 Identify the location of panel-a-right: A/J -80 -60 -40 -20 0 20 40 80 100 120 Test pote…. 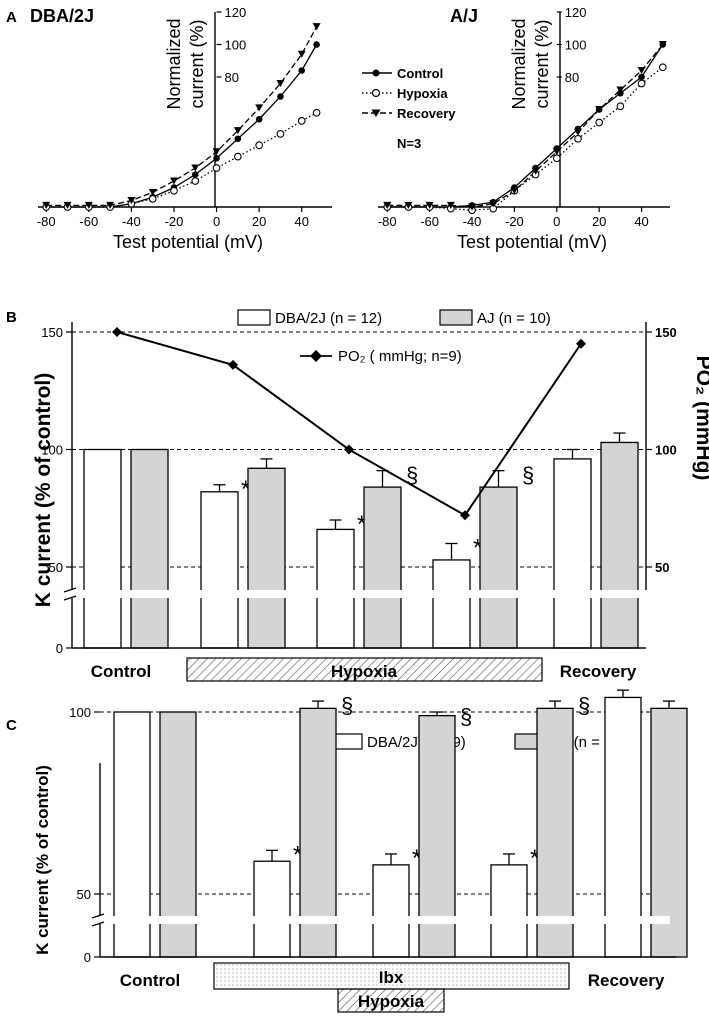
(516, 128).